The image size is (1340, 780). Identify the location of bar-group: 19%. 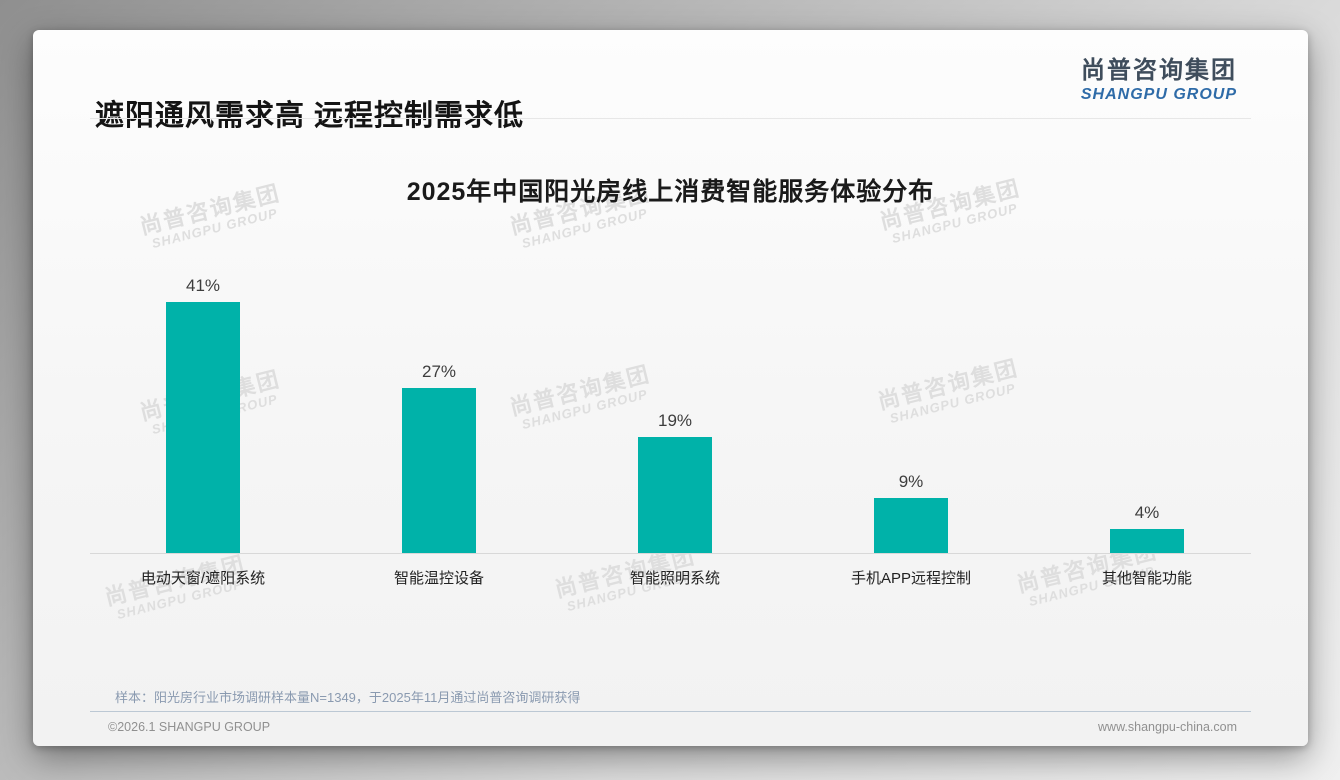
(675, 401).